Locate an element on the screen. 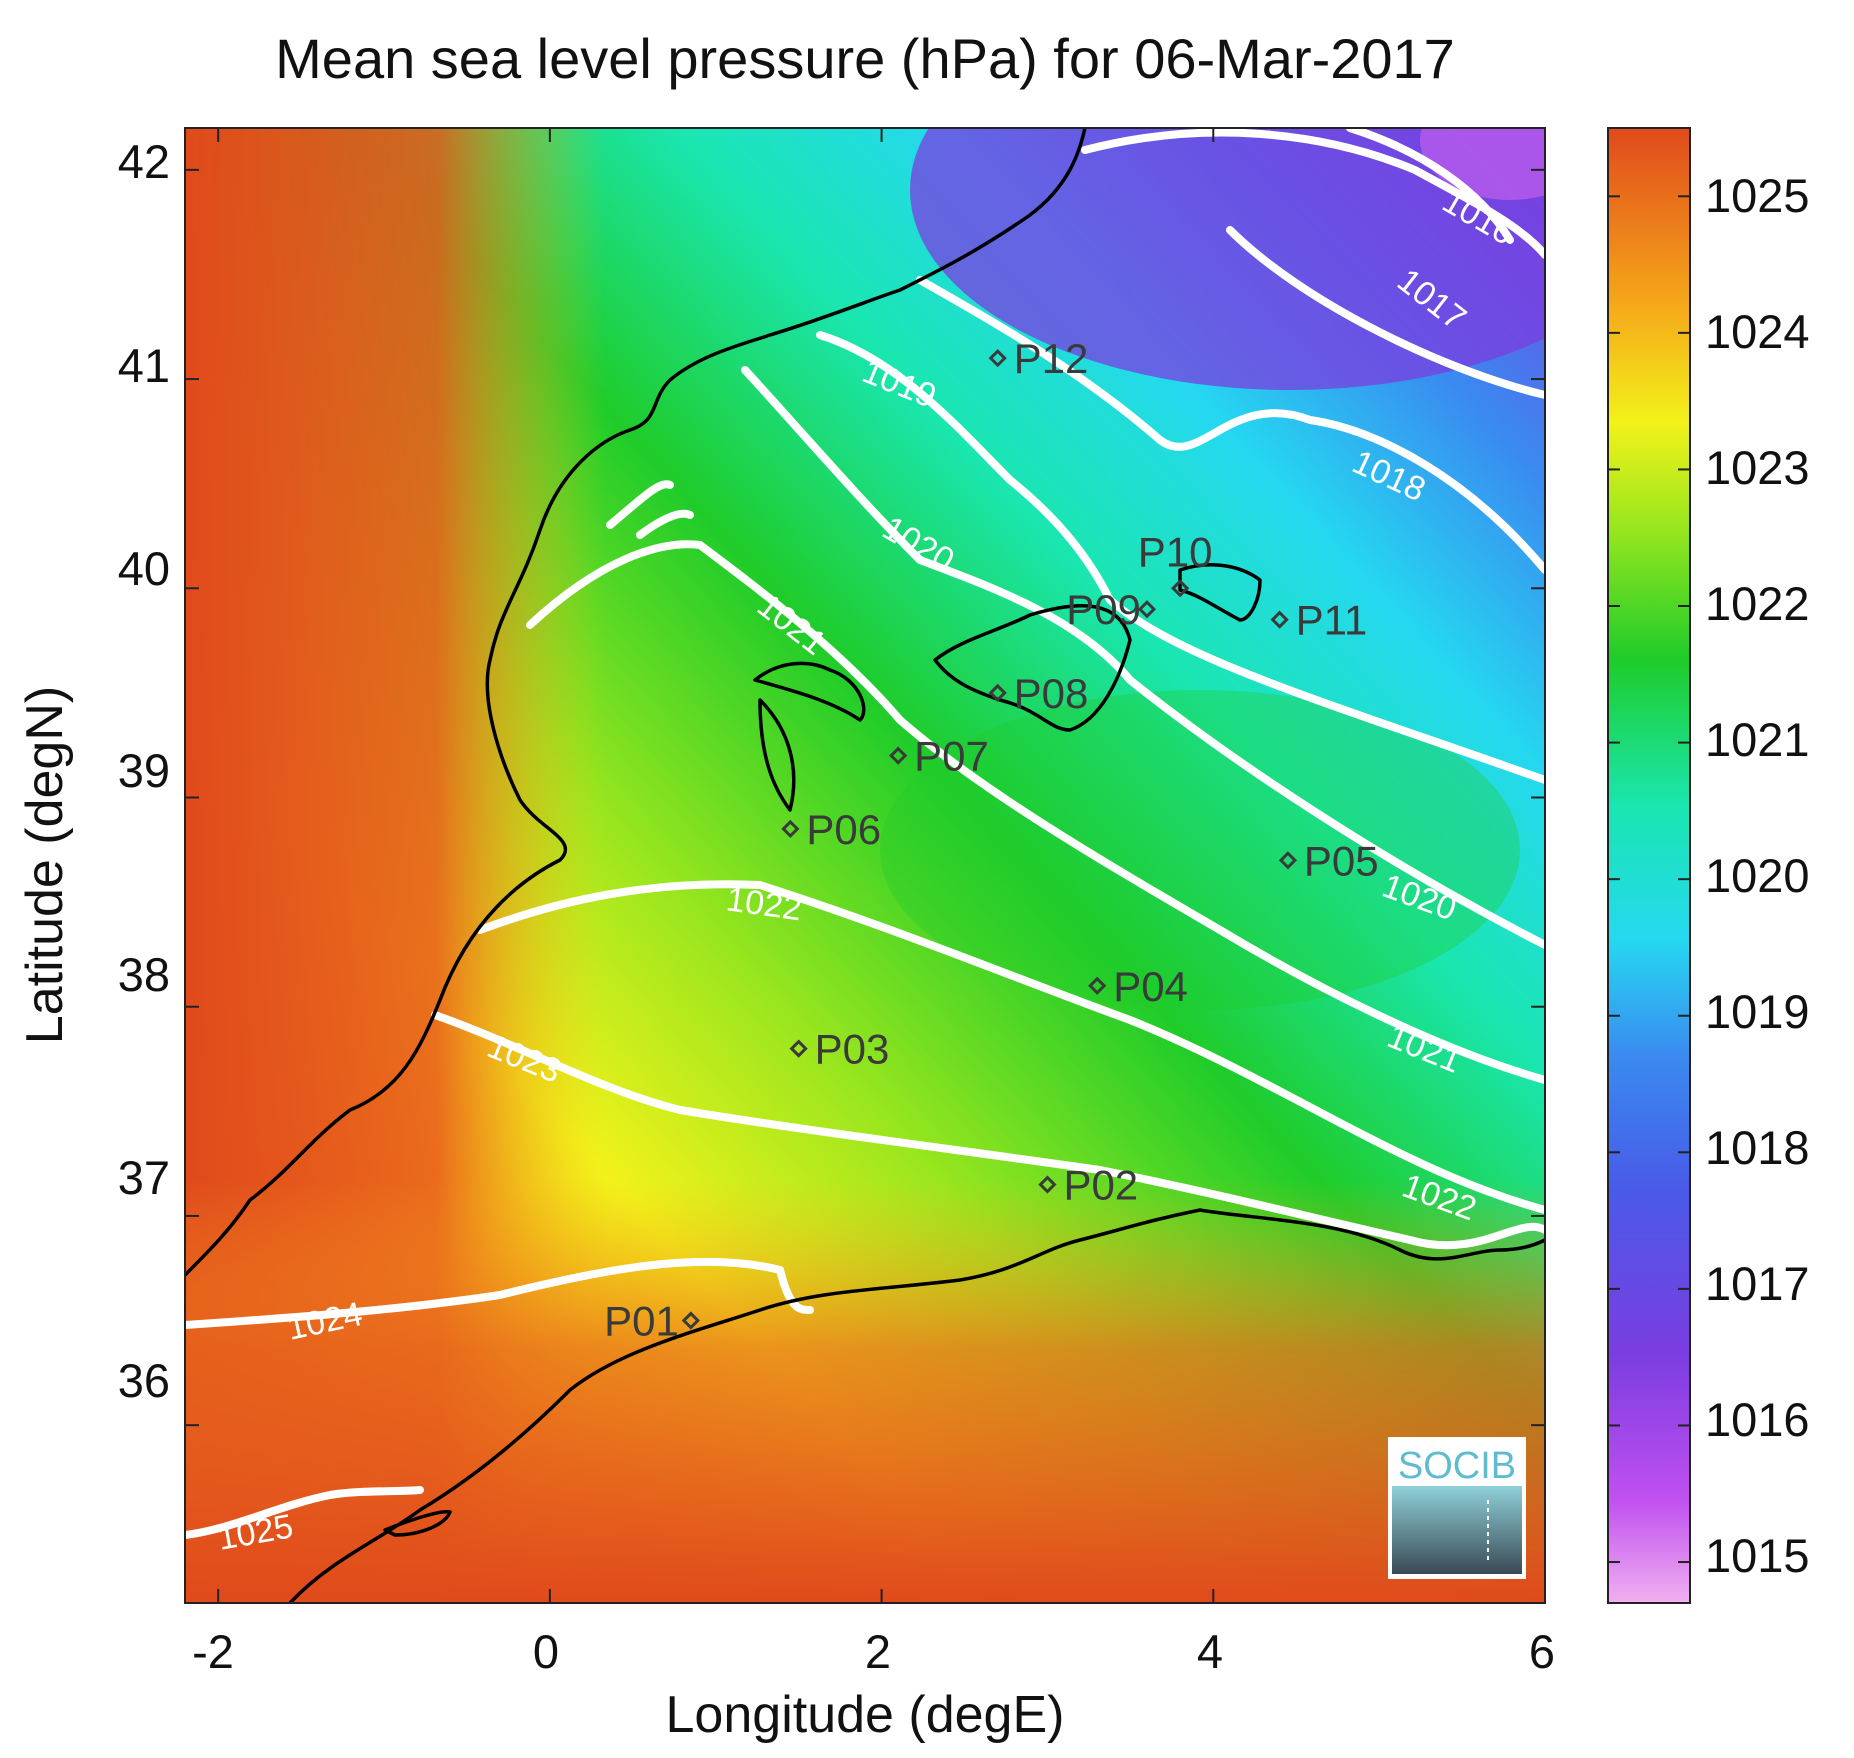  station-p10: P10 is located at coordinates (1175, 563).